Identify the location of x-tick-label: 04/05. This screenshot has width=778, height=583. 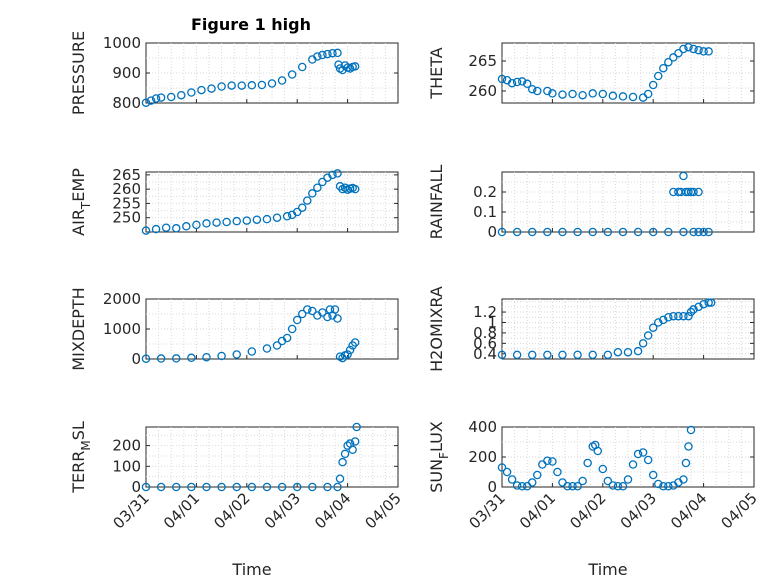
(383, 510).